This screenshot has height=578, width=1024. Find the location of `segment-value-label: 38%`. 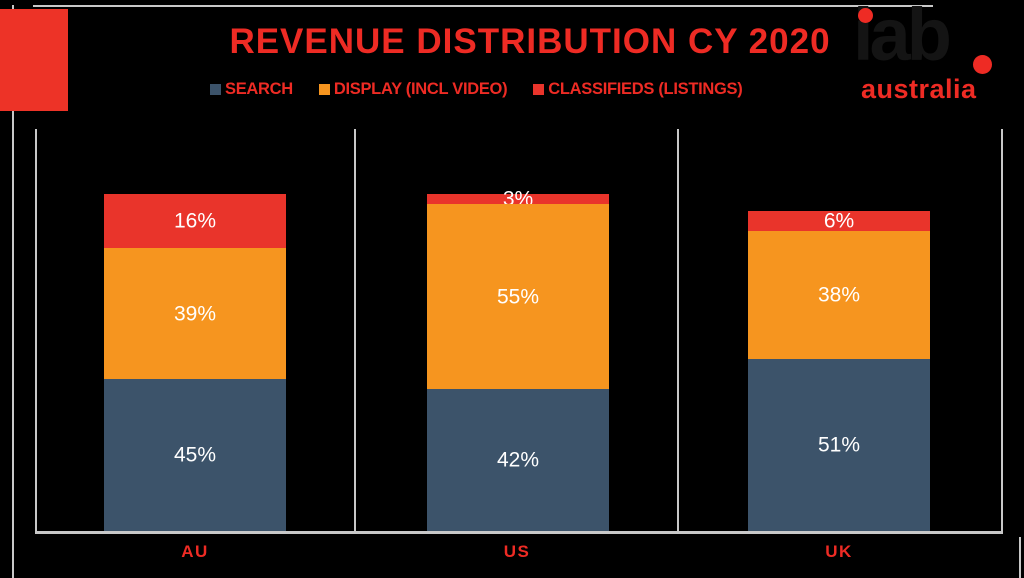

segment-value-label: 38% is located at coordinates (839, 295).